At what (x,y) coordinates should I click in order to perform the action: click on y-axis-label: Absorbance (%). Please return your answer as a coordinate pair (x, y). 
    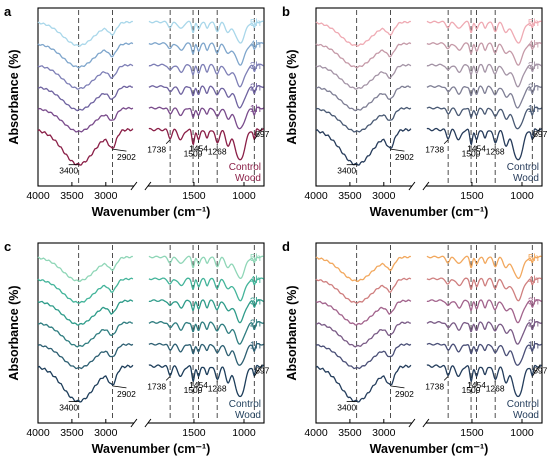
    Looking at the image, I should click on (292, 332).